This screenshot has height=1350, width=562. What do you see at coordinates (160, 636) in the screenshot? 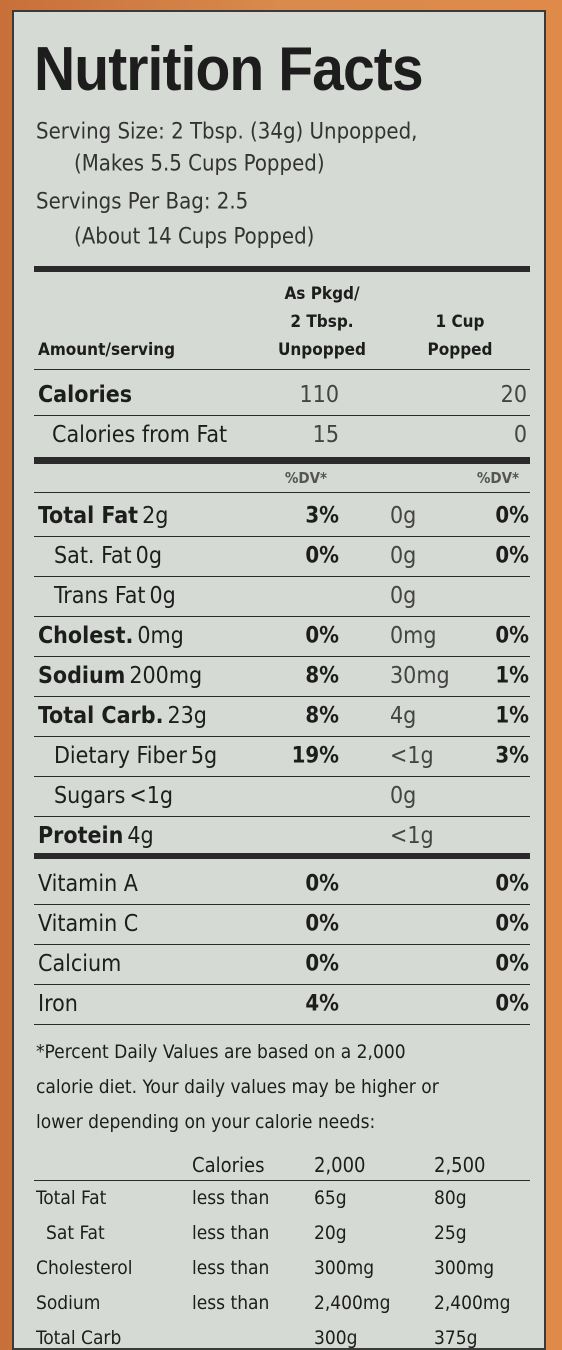
I see `nutrient-amount: 0mg` at bounding box center [160, 636].